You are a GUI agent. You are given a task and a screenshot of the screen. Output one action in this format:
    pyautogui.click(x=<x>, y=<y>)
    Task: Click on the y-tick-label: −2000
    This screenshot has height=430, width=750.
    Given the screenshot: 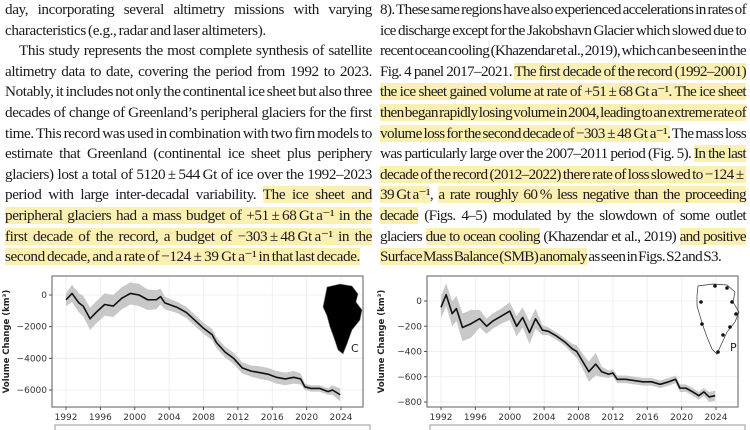 What is the action you would take?
    pyautogui.click(x=32, y=328)
    